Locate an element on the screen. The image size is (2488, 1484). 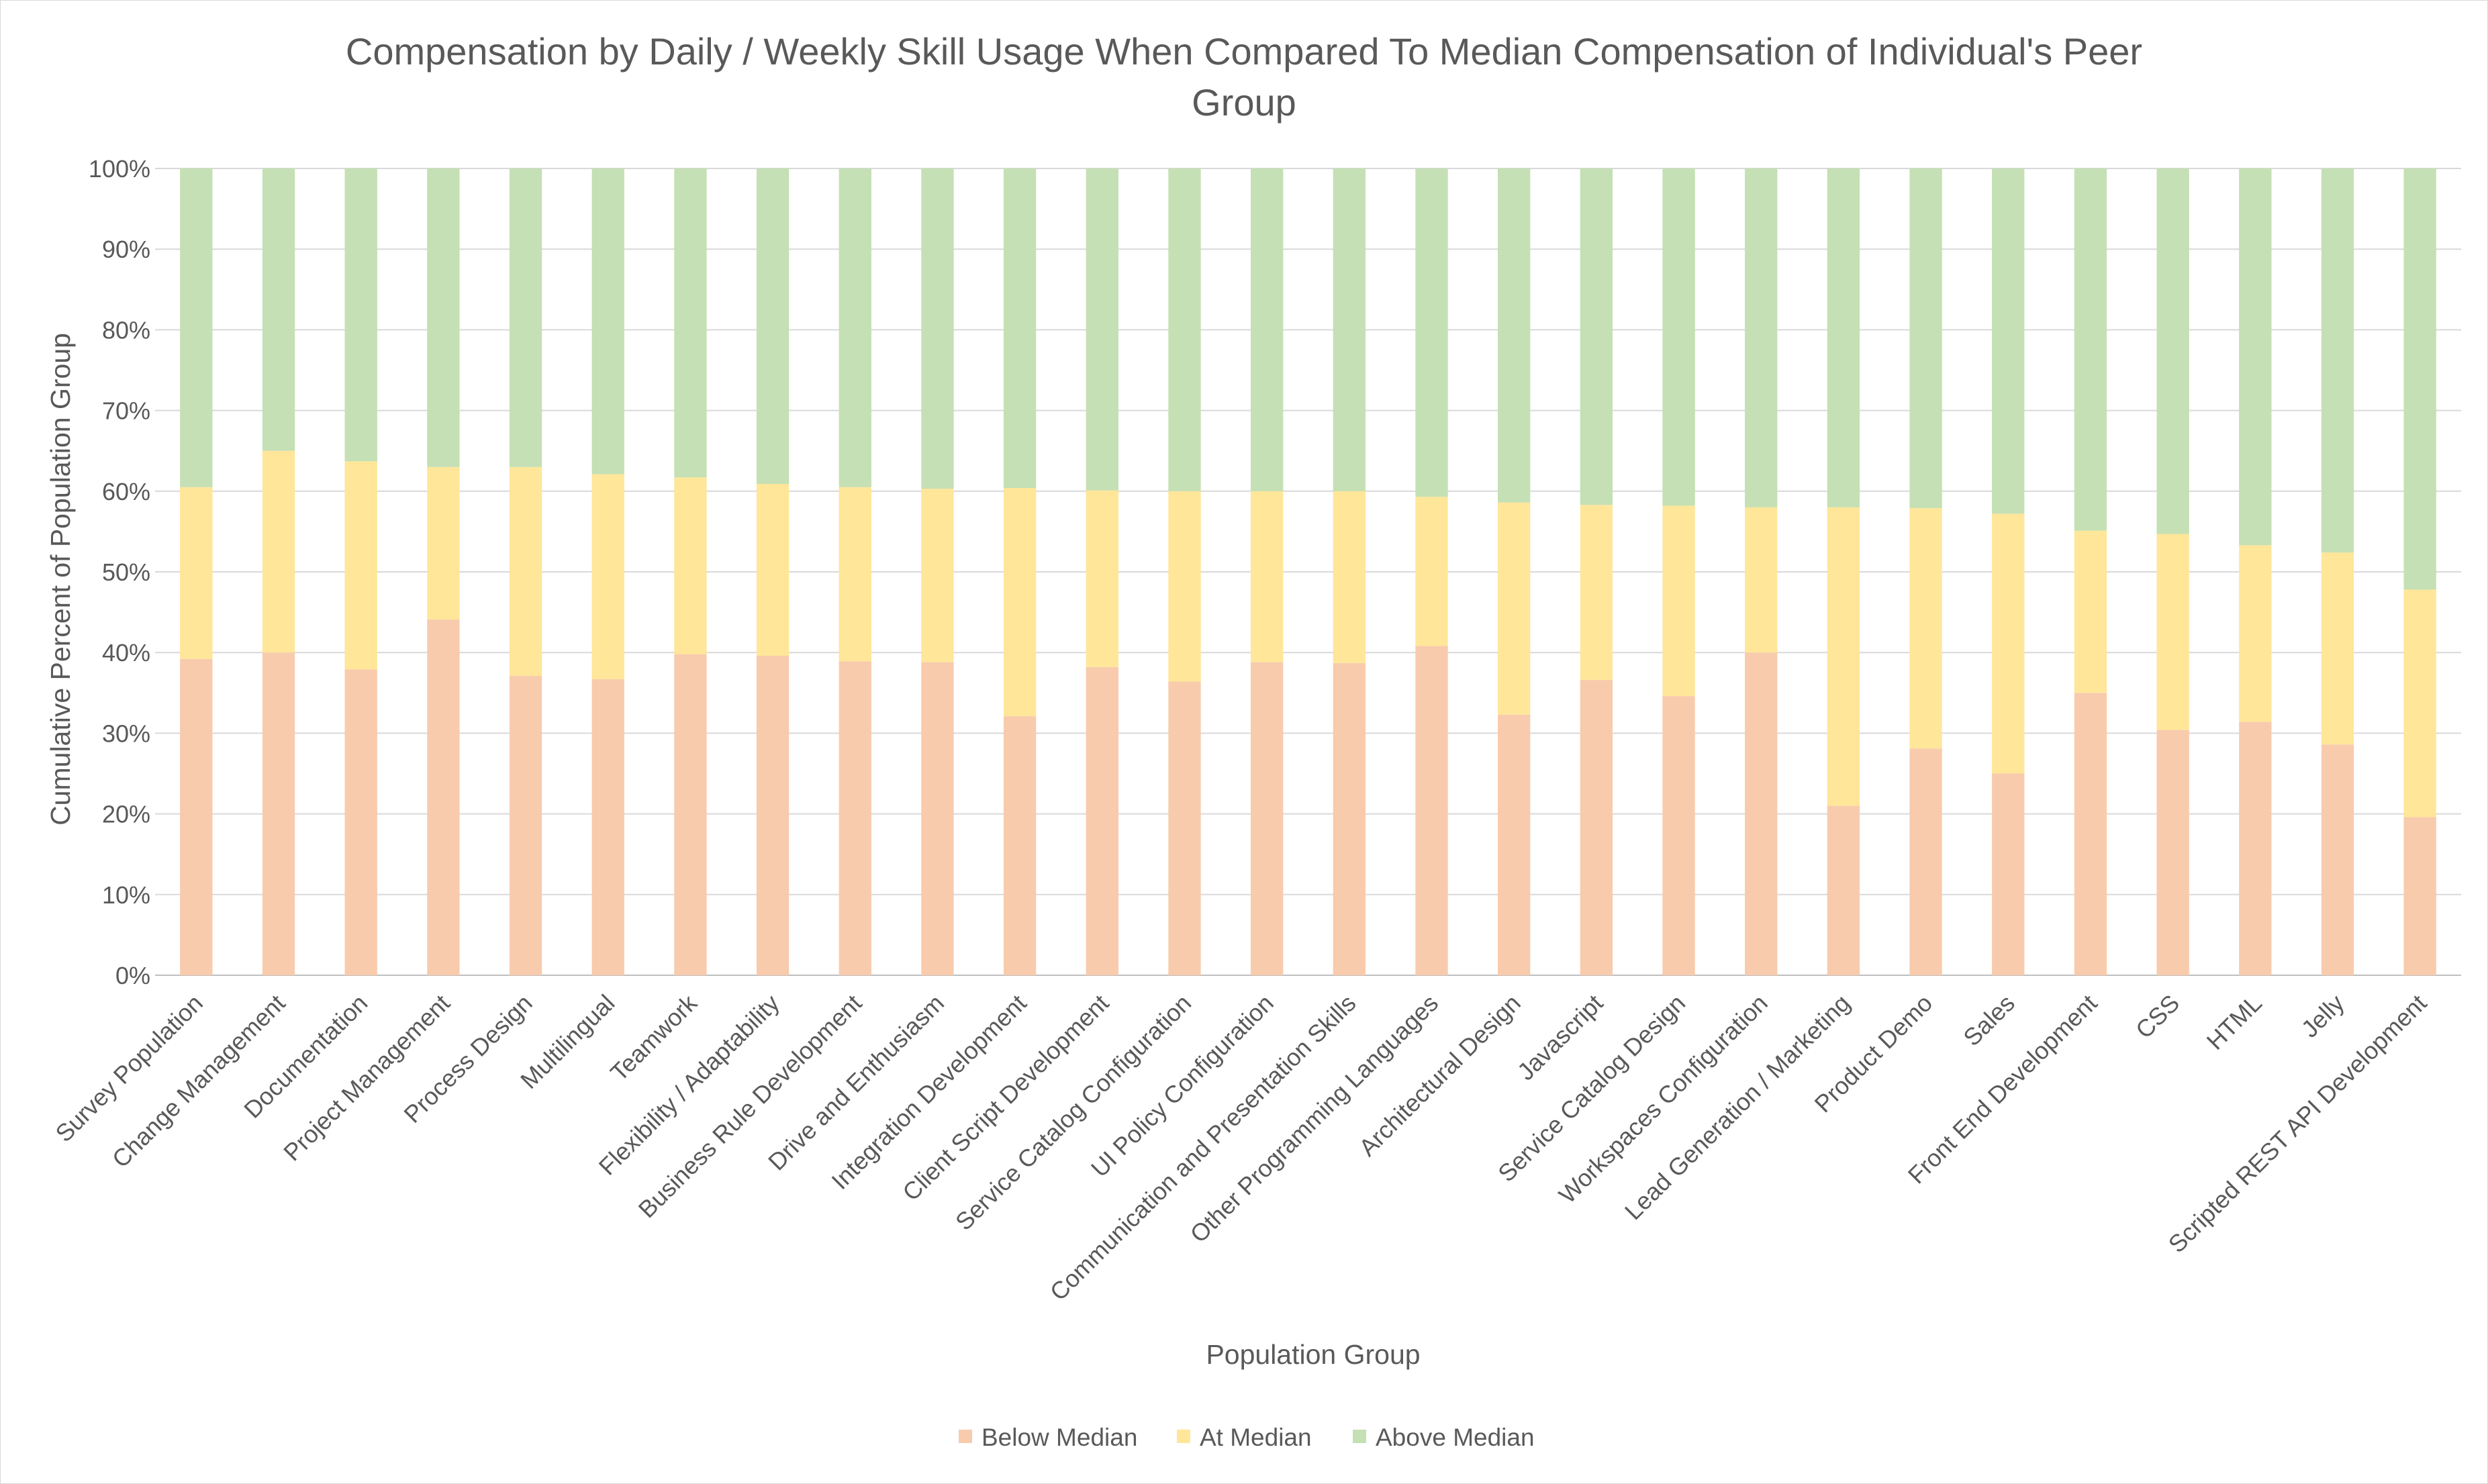
x-tick-label: Communication and Presentation Skills is located at coordinates (1203, 1148).